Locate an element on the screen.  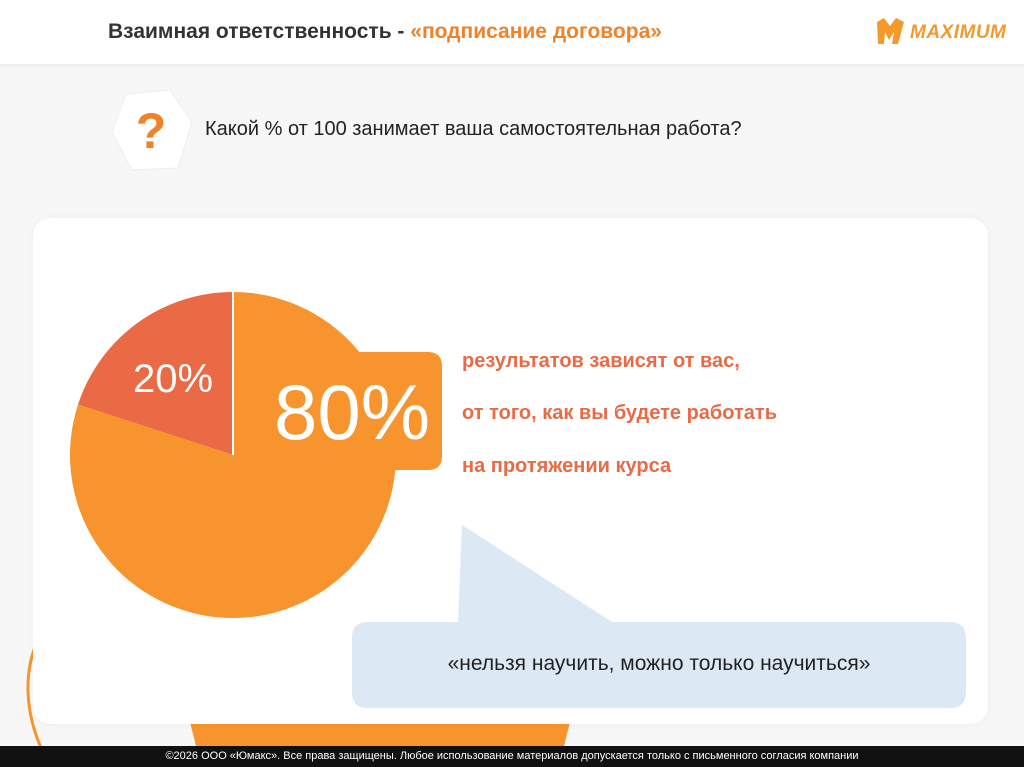
title-accent: «подписание договора» is located at coordinates (536, 31).